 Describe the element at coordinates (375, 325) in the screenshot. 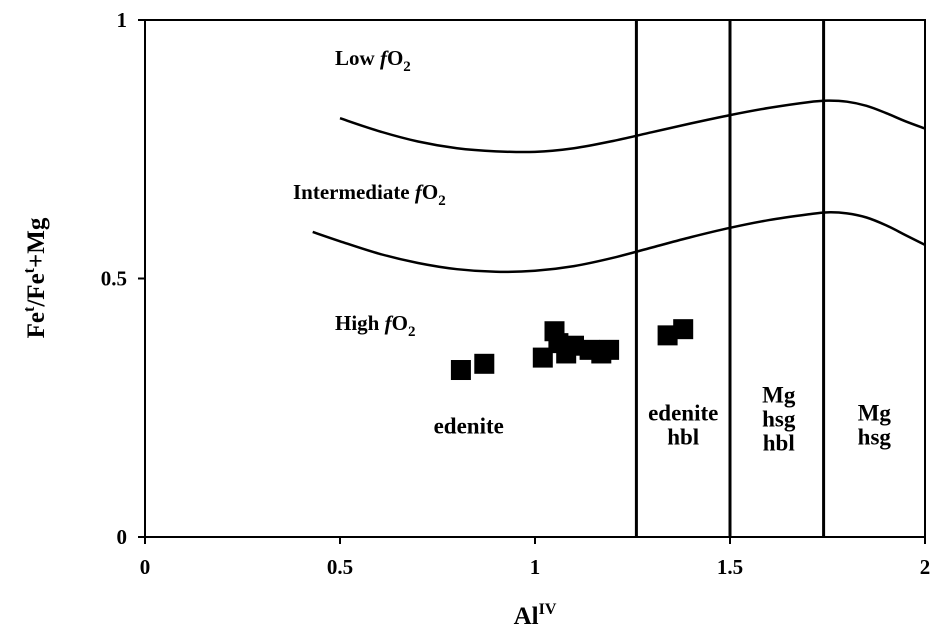

I see `fugacity-label: High fO2` at that location.